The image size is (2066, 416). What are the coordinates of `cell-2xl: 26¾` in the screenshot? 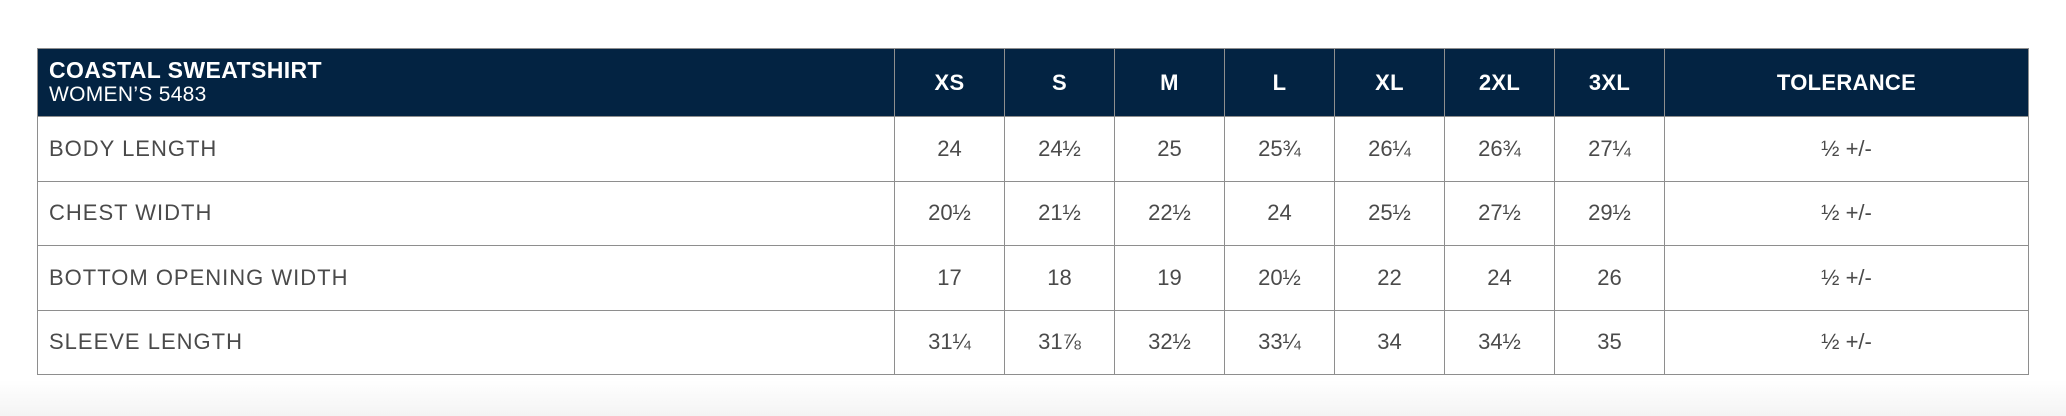 It's located at (1499, 149).